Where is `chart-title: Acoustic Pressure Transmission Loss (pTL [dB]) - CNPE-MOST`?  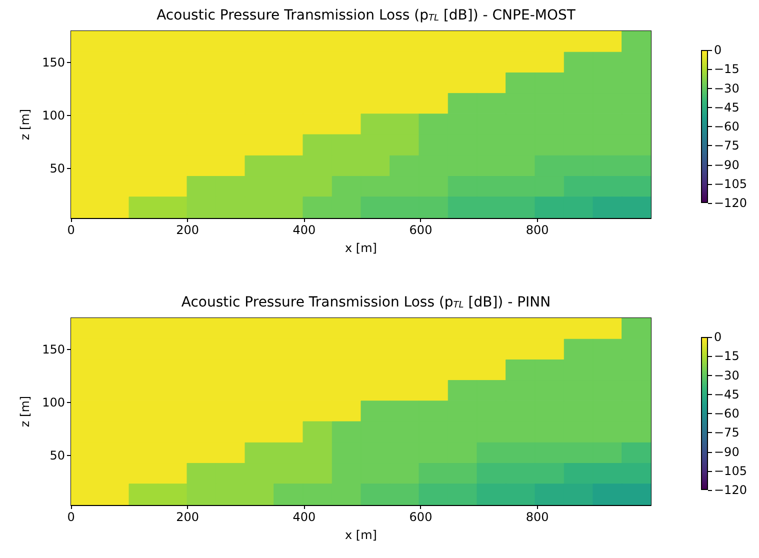
chart-title: Acoustic Pressure Transmission Loss (pTL [dB]) - CNPE-MOST is located at coordinates (366, 16).